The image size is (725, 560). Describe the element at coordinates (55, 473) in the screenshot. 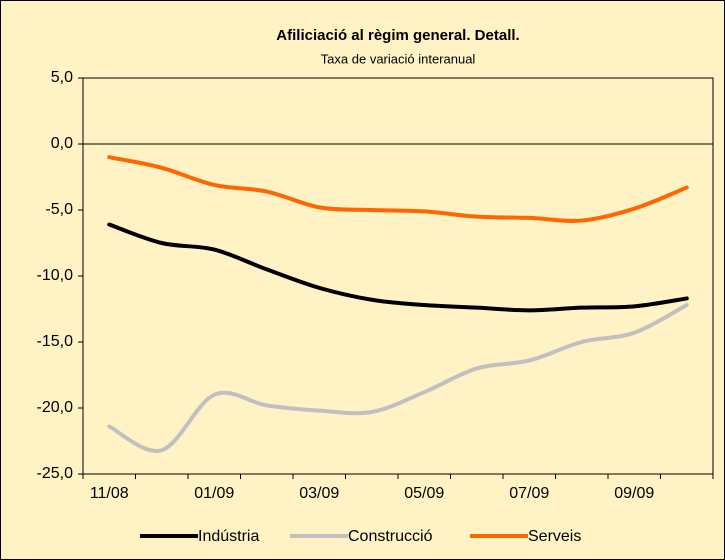

I see `y-tick-label: -25,0` at that location.